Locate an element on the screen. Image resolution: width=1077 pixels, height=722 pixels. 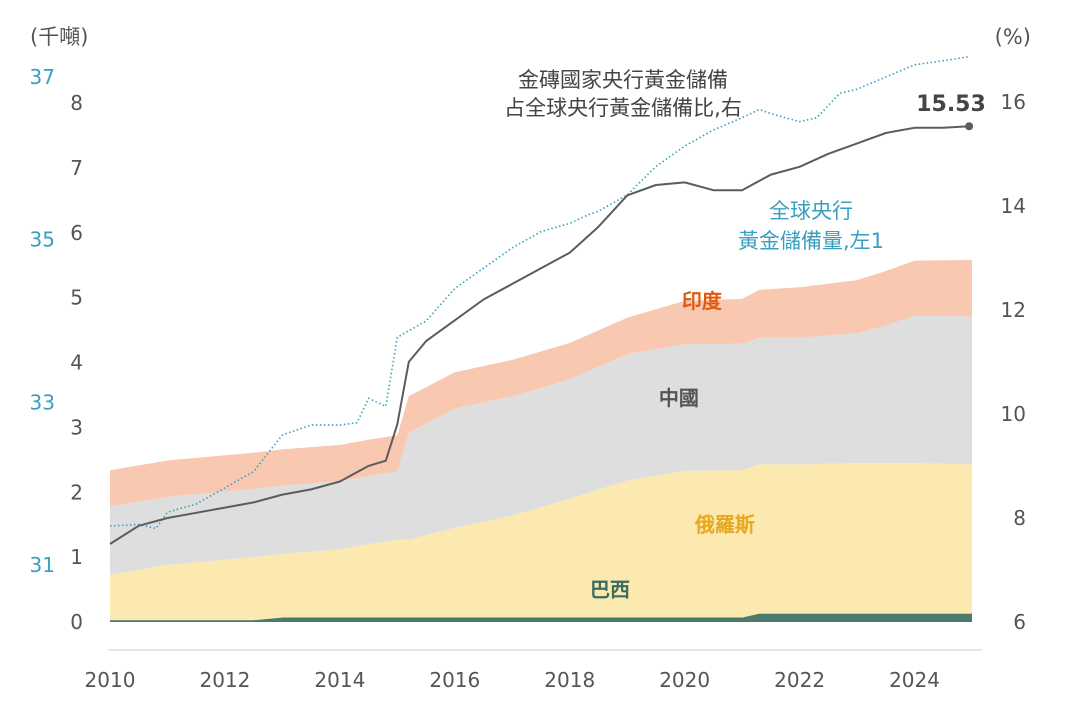
series-label: 俄羅斯 is located at coordinates (724, 525).